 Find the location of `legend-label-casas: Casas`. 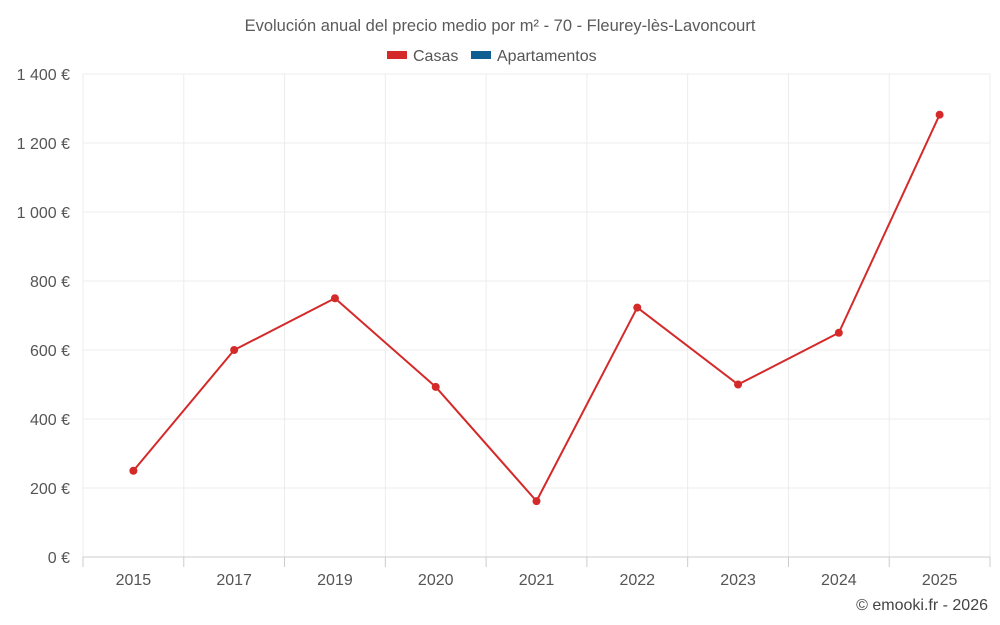

legend-label-casas: Casas is located at coordinates (435, 56).